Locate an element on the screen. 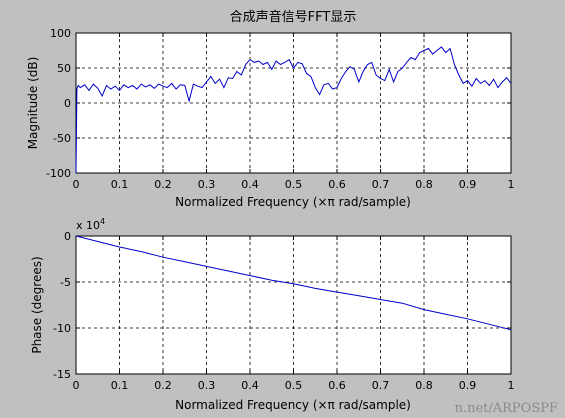 The height and width of the screenshot is (418, 565). mag-x-tick-label: 0.5 is located at coordinates (294, 184).